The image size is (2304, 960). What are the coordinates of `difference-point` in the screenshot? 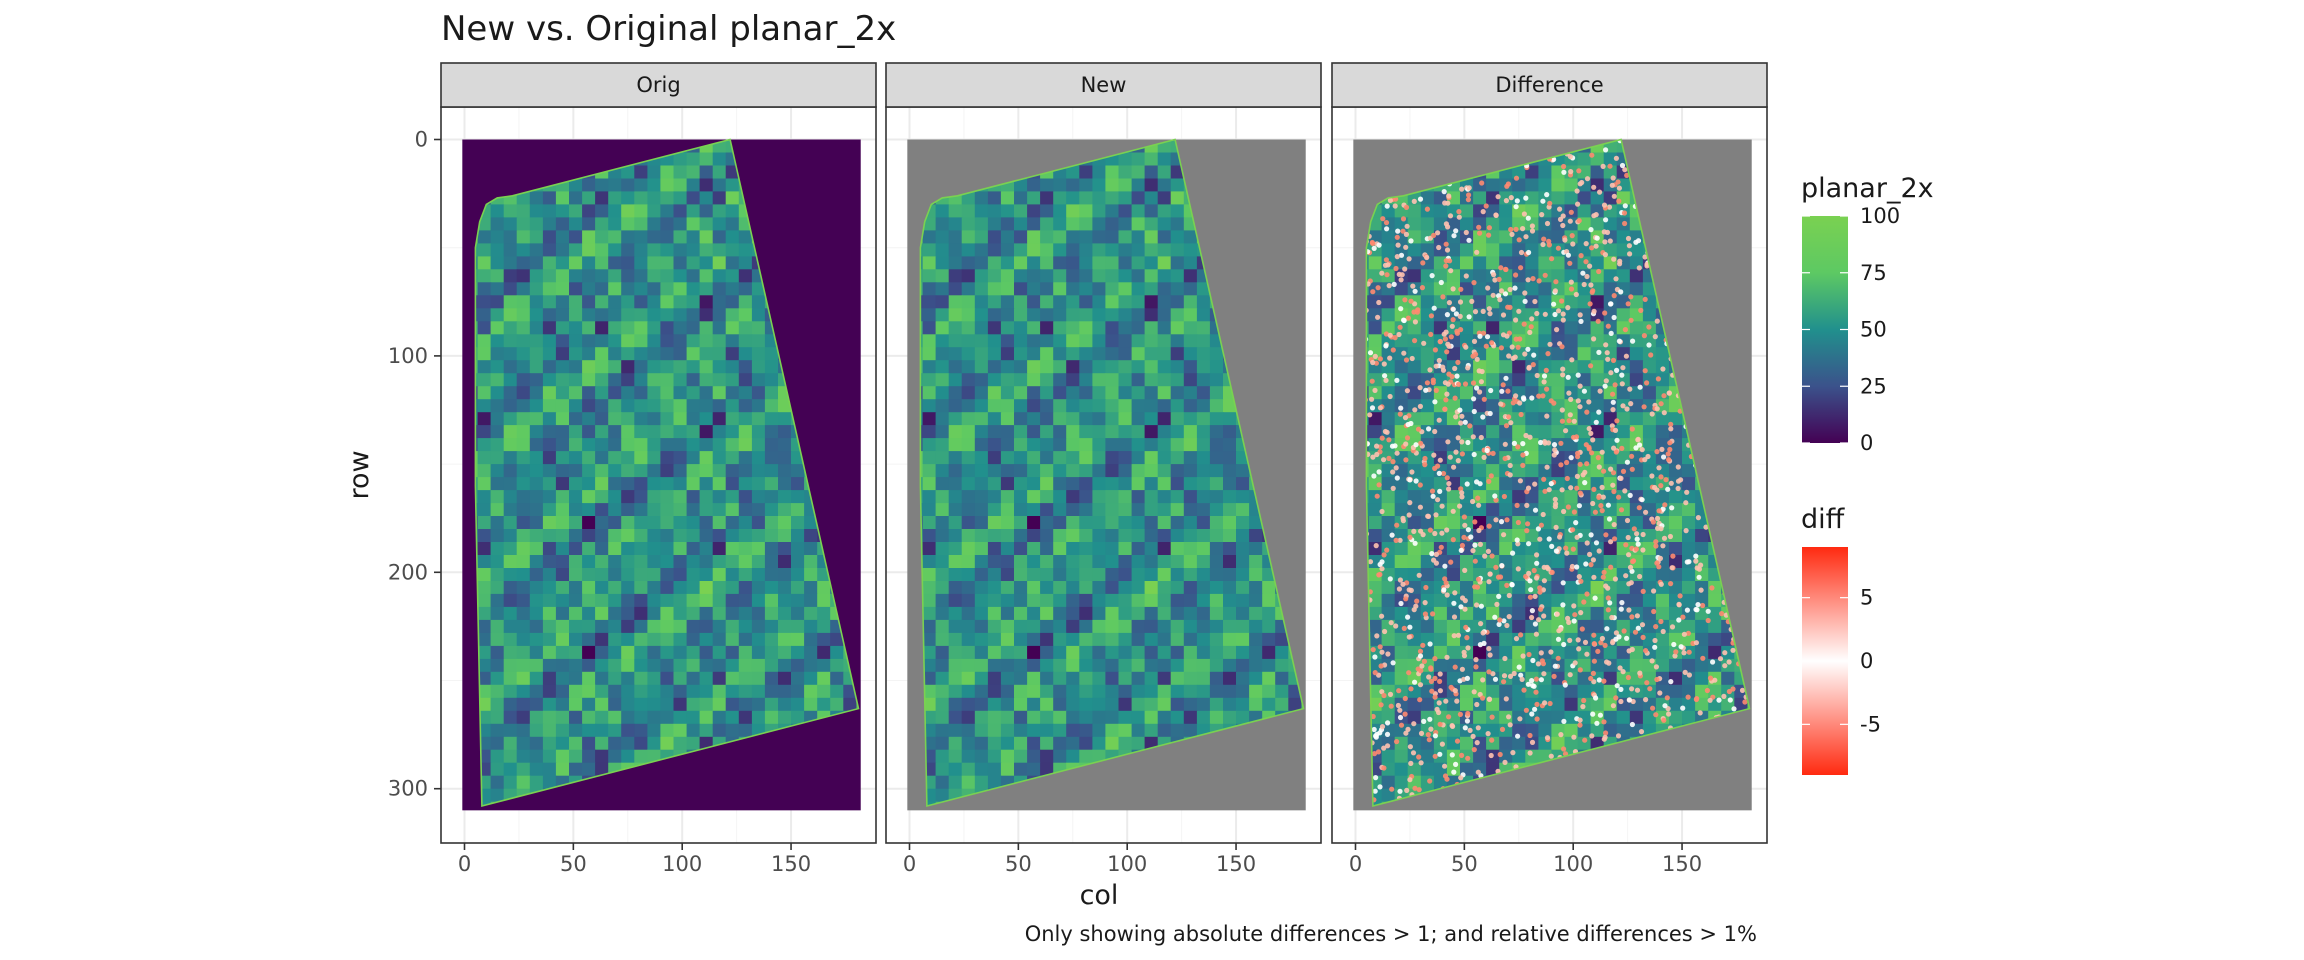 It's located at (1493, 453).